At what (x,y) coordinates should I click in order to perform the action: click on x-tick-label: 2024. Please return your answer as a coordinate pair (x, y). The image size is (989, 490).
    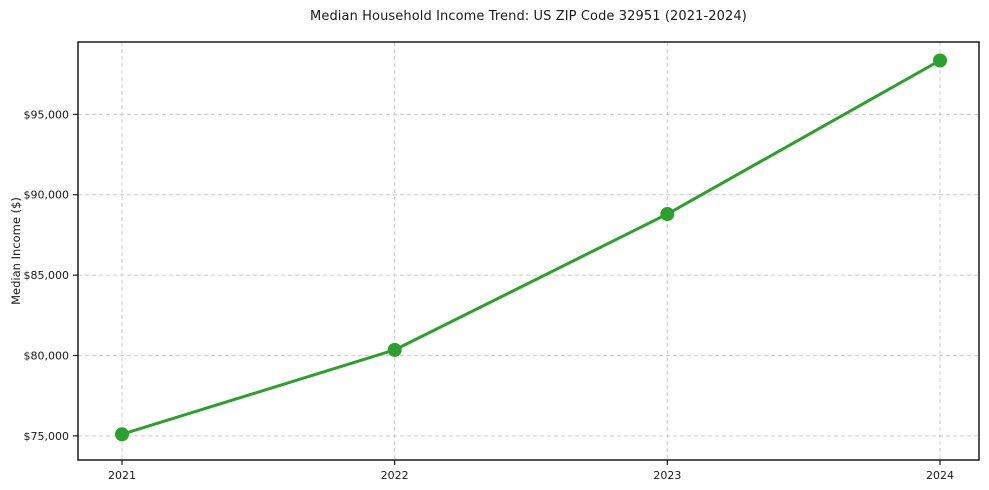
    Looking at the image, I should click on (940, 475).